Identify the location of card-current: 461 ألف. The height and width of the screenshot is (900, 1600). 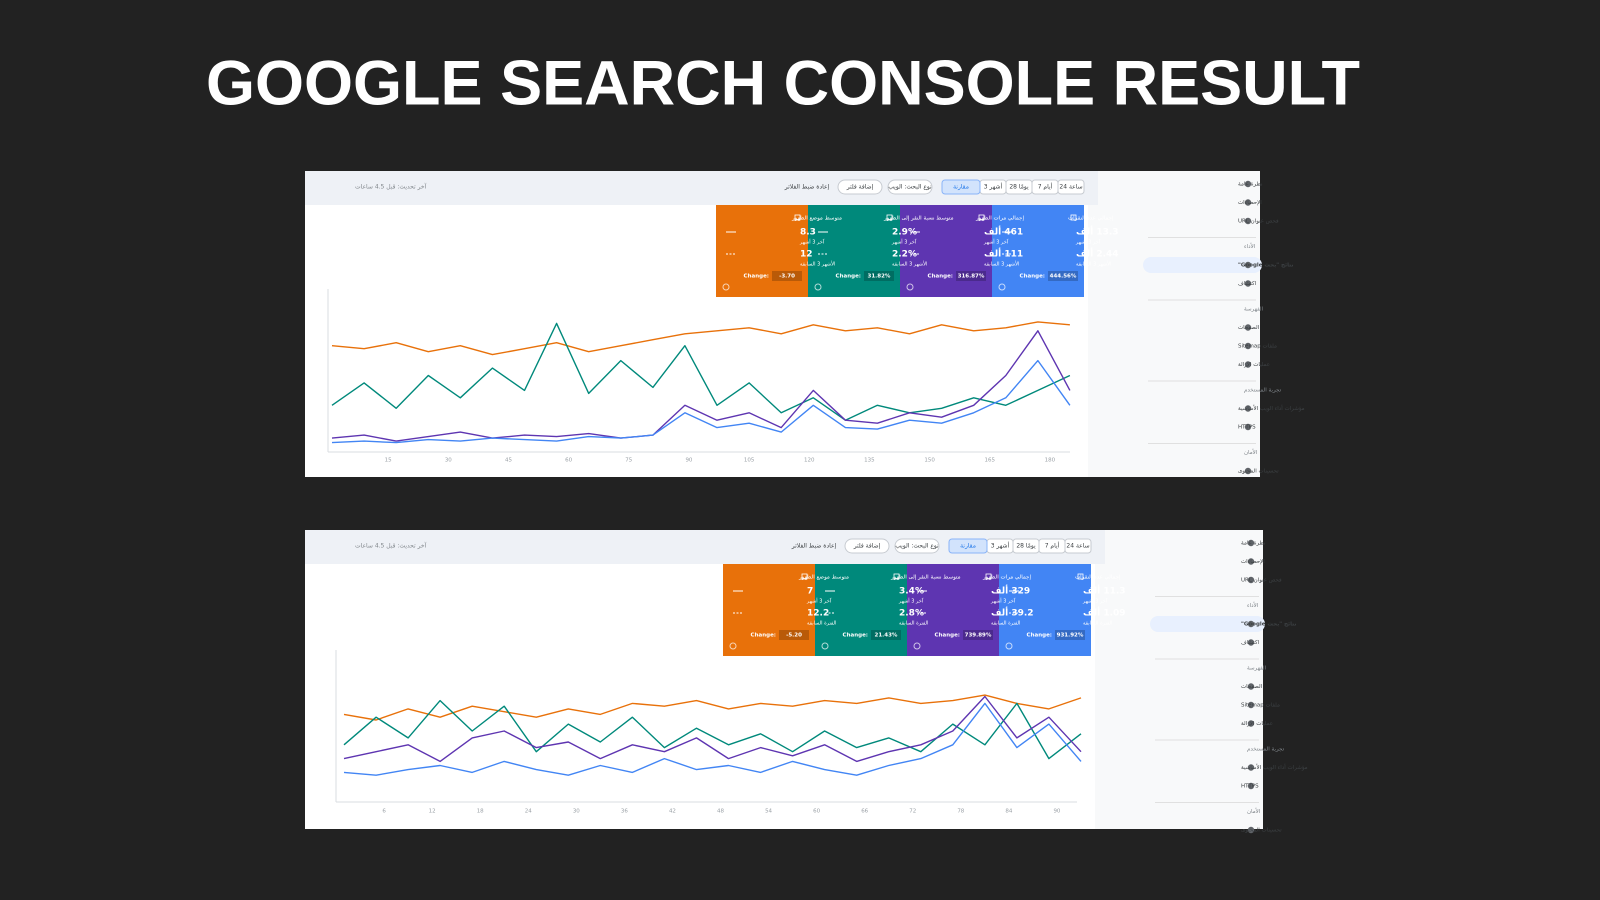
(1003, 232).